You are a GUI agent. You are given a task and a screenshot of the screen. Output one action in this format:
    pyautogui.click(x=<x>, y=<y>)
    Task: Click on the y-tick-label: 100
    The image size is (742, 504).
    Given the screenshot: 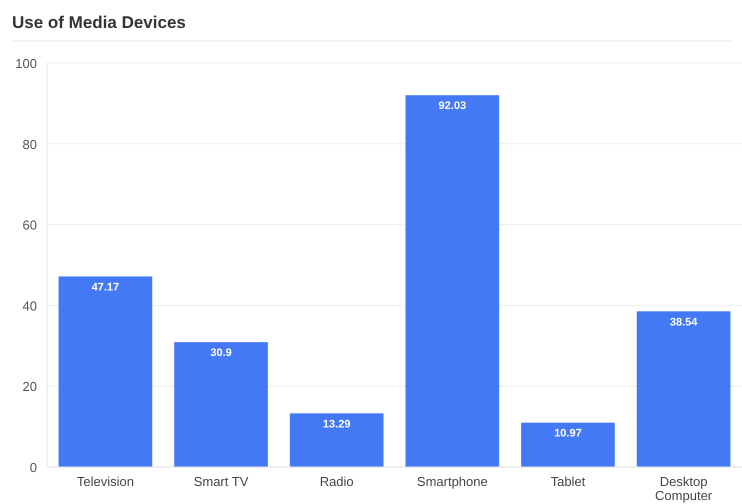 What is the action you would take?
    pyautogui.click(x=26, y=63)
    